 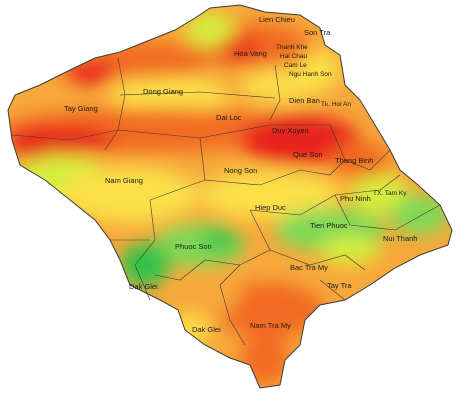 I want to click on label-duy-xuyen: Duy Xuyen, so click(x=290, y=130).